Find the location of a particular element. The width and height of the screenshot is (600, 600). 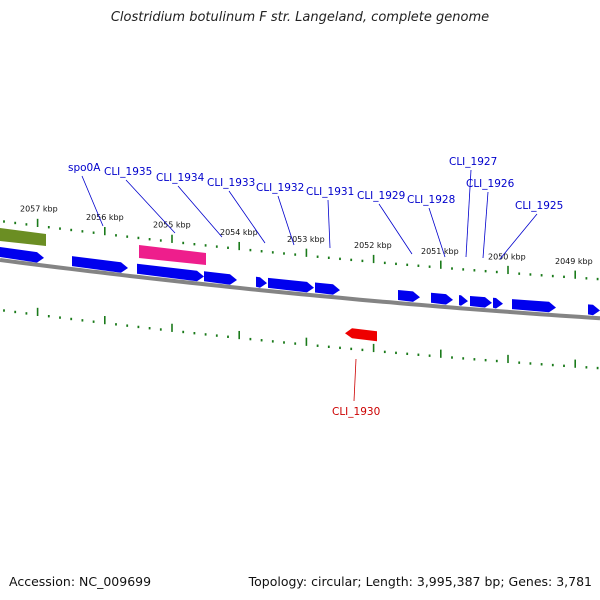

backbone-line is located at coordinates (300, 289).